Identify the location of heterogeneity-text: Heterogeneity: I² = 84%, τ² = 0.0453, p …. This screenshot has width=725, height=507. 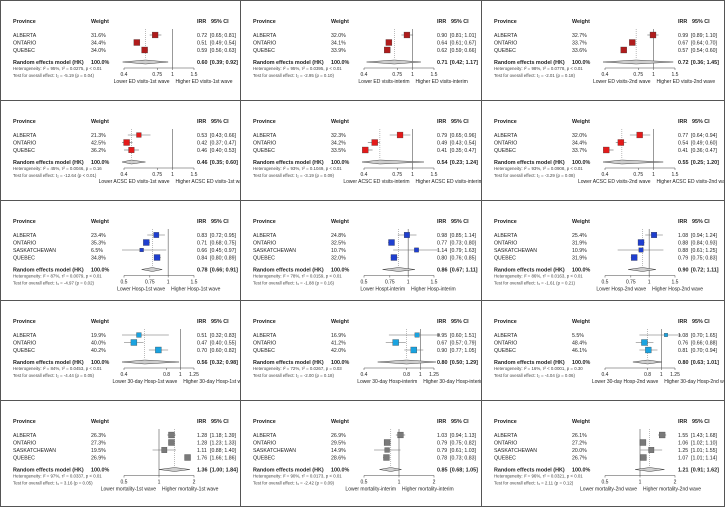
(57, 368).